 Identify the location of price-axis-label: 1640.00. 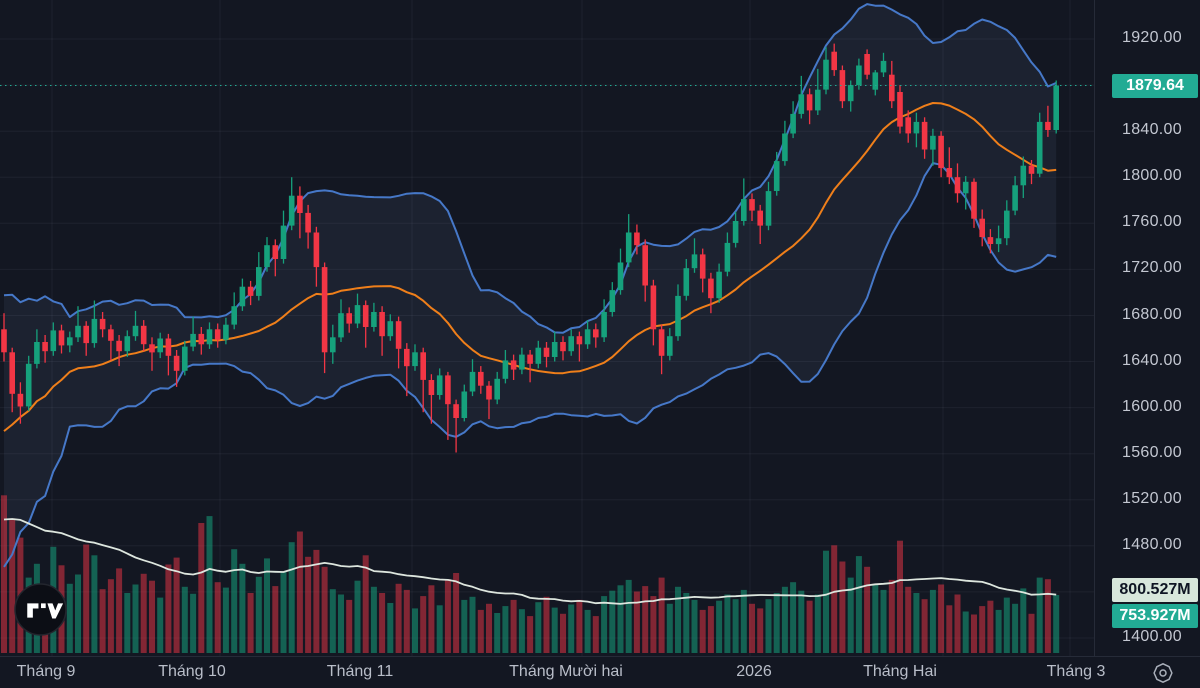
(1152, 360).